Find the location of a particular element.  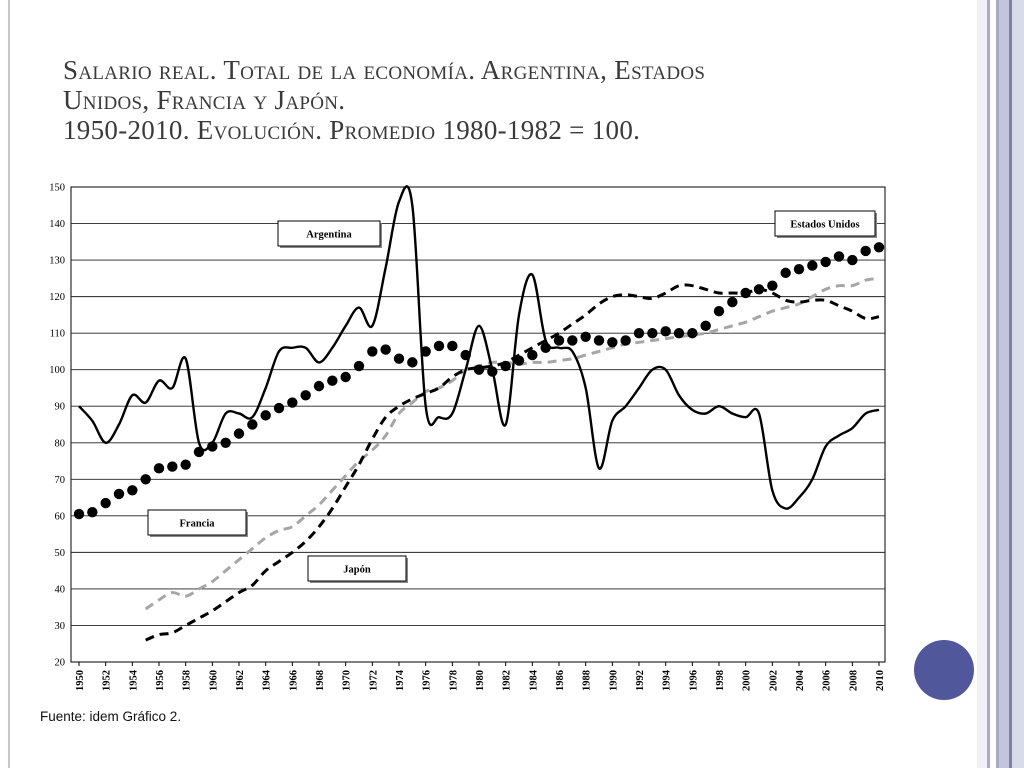

annotation-label-japon: Japón is located at coordinates (357, 570).